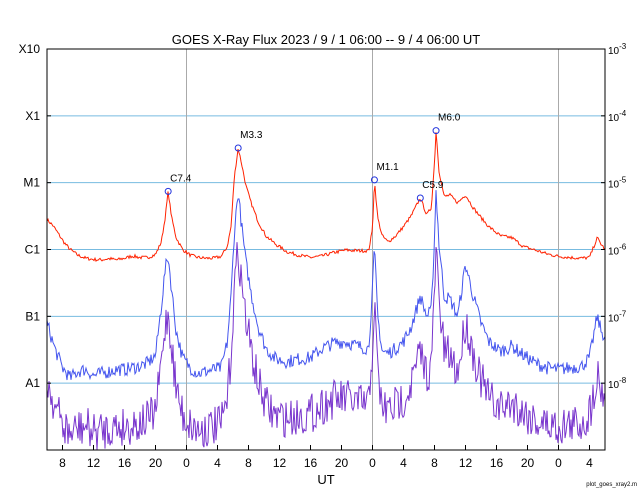  What do you see at coordinates (32, 383) in the screenshot?
I see `y-class-tick-label: A1` at bounding box center [32, 383].